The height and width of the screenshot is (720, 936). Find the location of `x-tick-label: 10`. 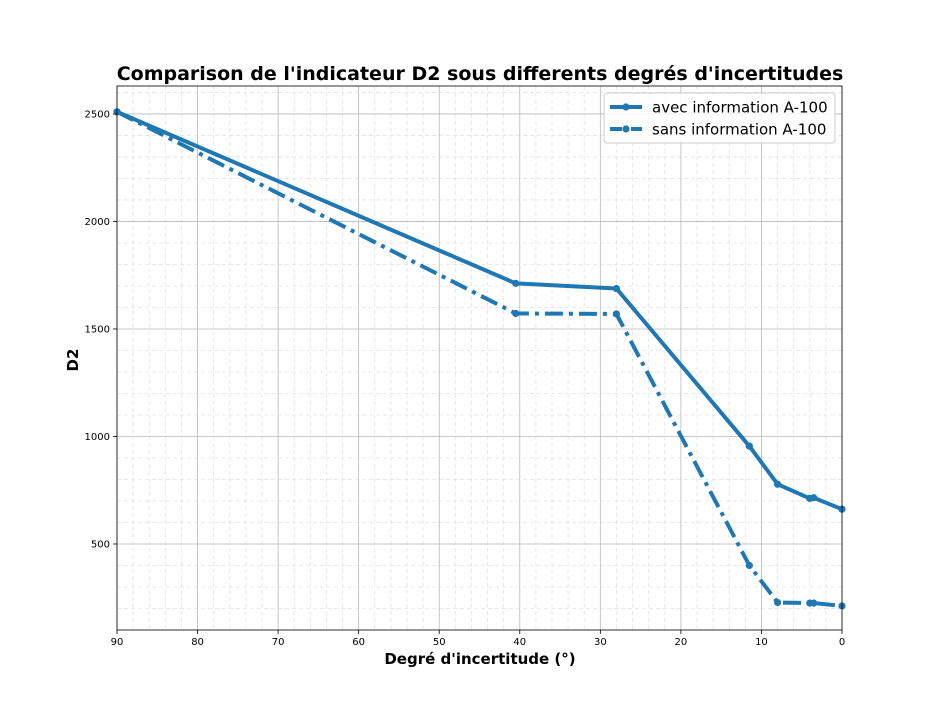

x-tick-label: 10 is located at coordinates (761, 642).